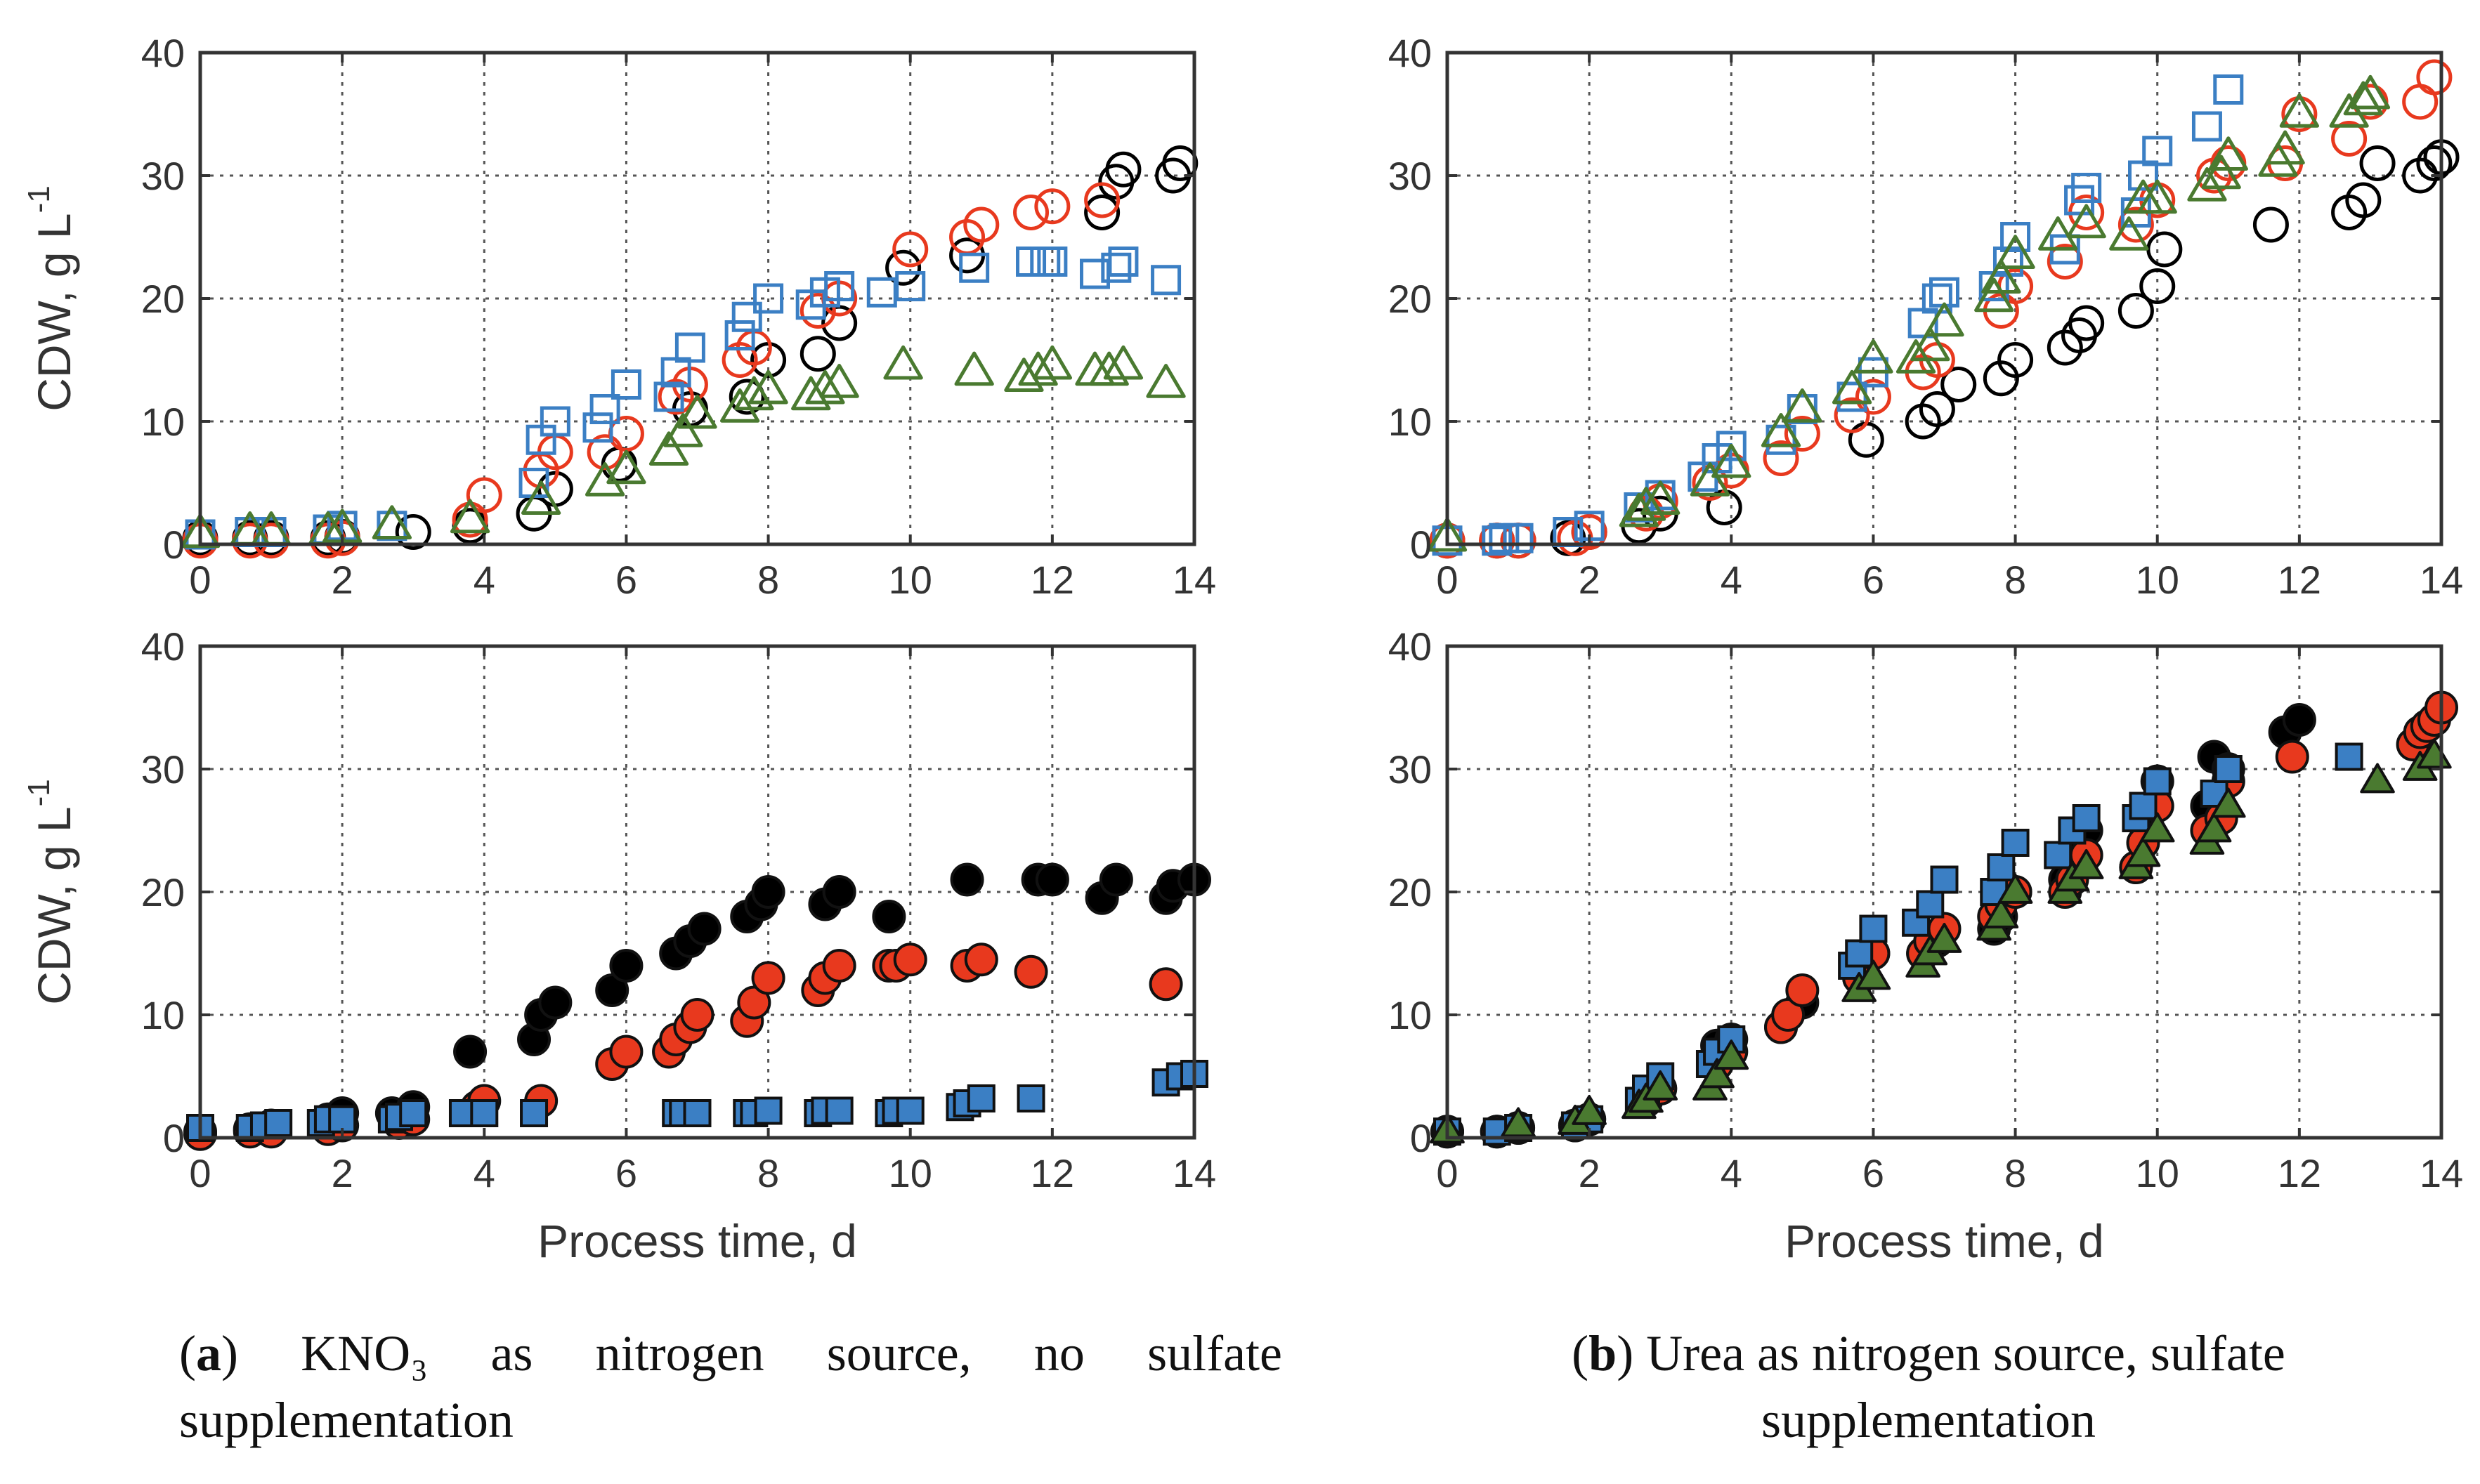 Image resolution: width=2480 pixels, height=1484 pixels. What do you see at coordinates (200, 580) in the screenshot?
I see `x-tick-label: 0` at bounding box center [200, 580].